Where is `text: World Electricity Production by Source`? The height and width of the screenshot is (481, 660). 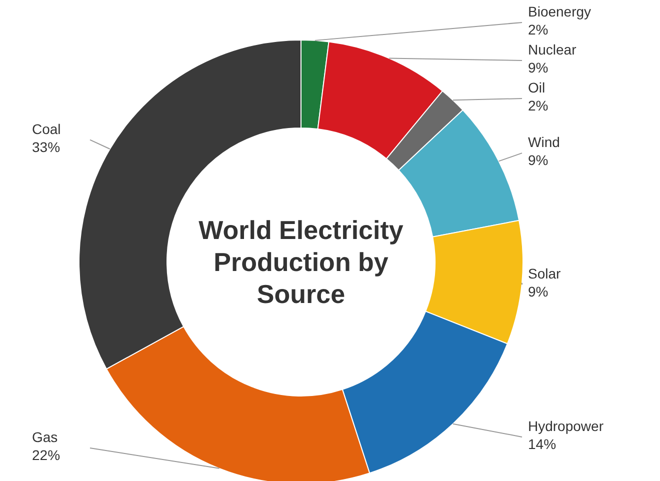
text: World Electricity Production by Source is located at coordinates (301, 262).